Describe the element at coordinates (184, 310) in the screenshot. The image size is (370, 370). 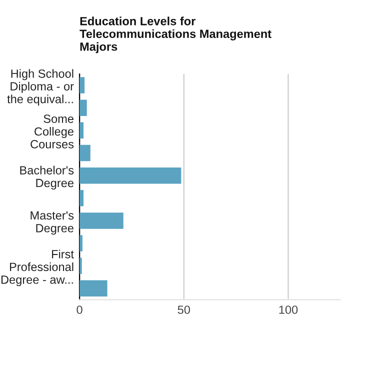
I see `x-tick-label: 50` at that location.